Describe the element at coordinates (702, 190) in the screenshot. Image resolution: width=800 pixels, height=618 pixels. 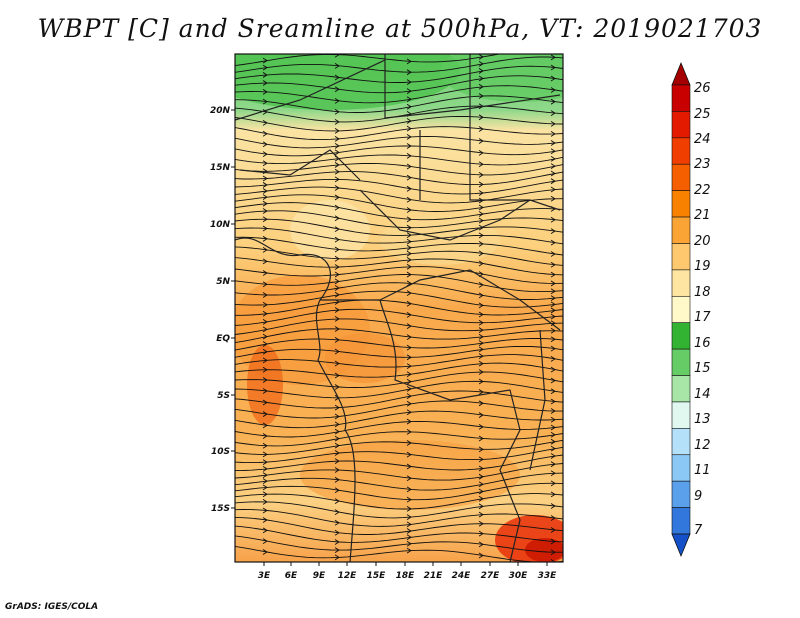
I see `colorbar-label: 22` at that location.